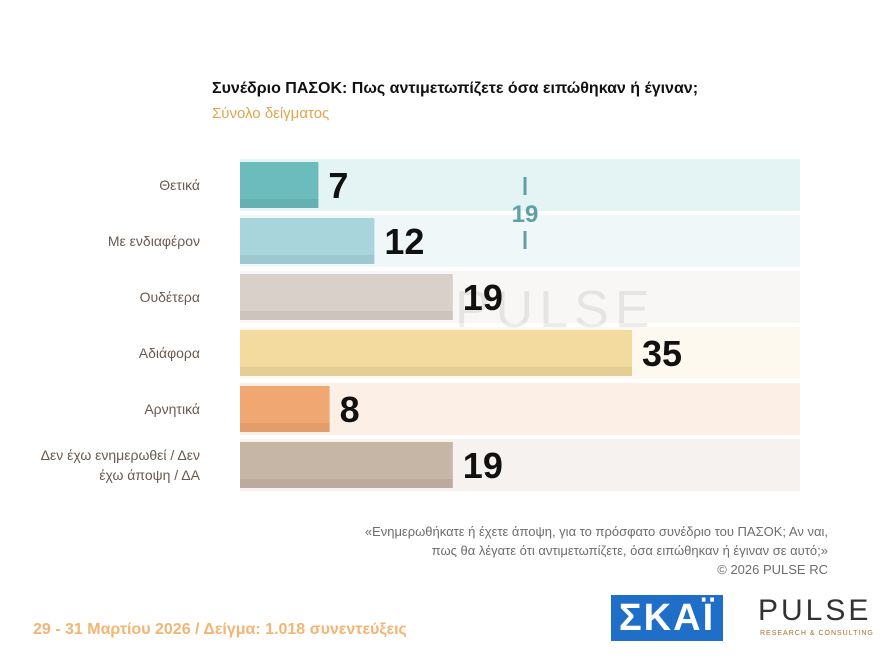 This screenshot has width=880, height=660. Describe the element at coordinates (169, 353) in the screenshot. I see `category-label: Αδιάφορα` at that location.